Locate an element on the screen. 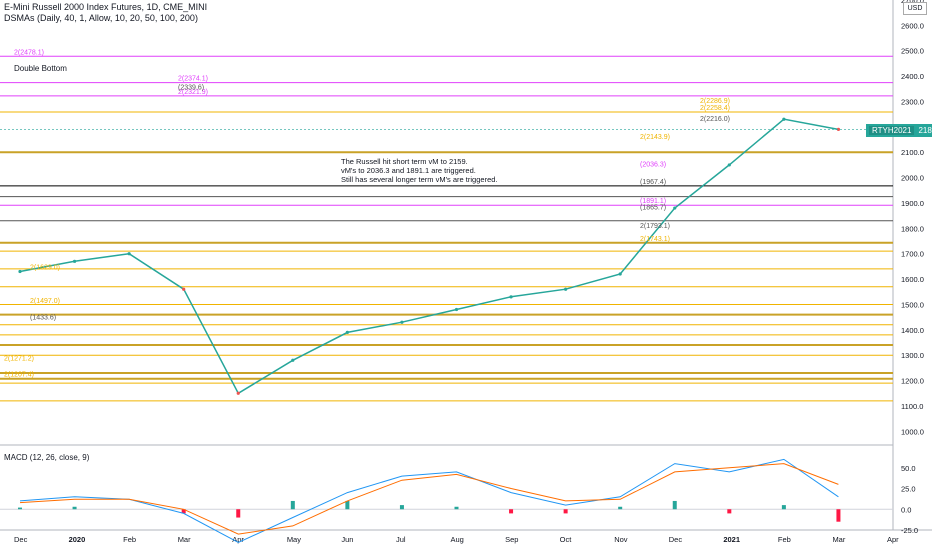  price-tick-label: 1800.0 is located at coordinates (912, 228).